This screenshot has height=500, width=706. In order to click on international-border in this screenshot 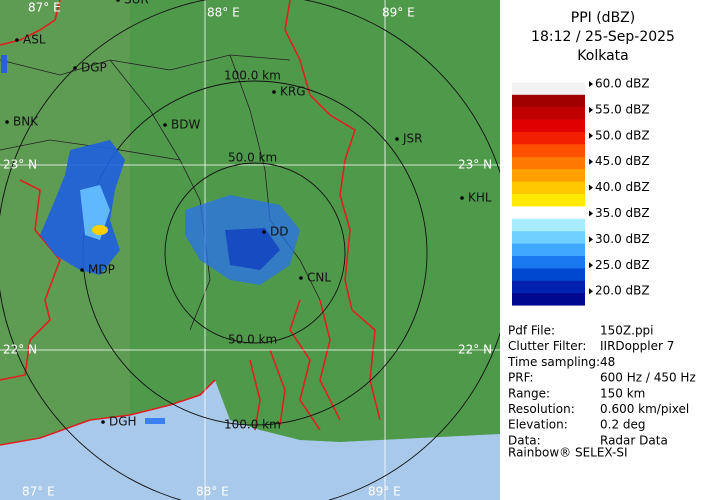, I will do `click(332, 210)`.